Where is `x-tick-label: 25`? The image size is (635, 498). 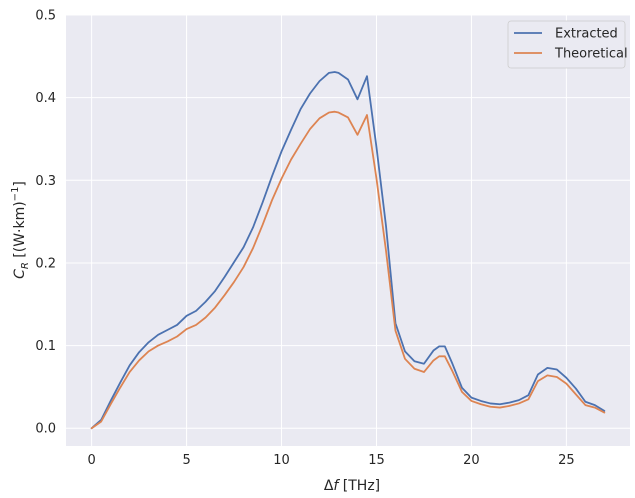 x-tick-label: 25 is located at coordinates (566, 460).